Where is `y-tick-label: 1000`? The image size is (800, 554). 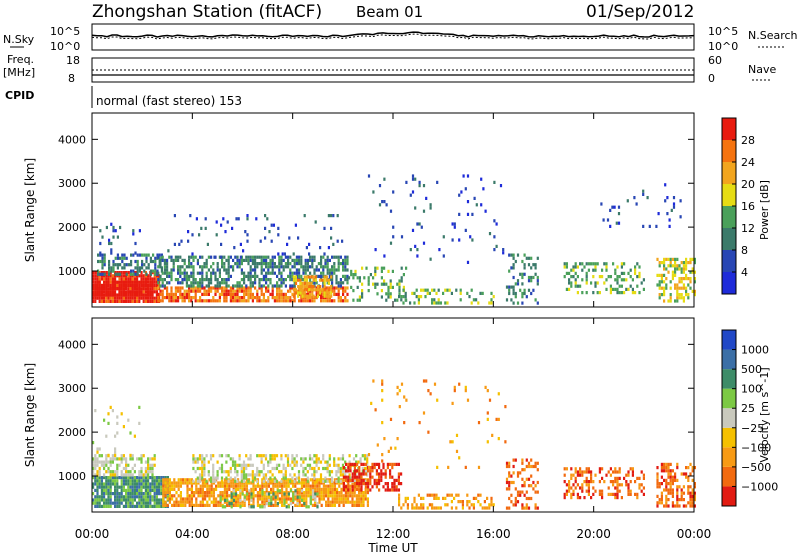 y-tick-label: 1000 is located at coordinates (72, 476).